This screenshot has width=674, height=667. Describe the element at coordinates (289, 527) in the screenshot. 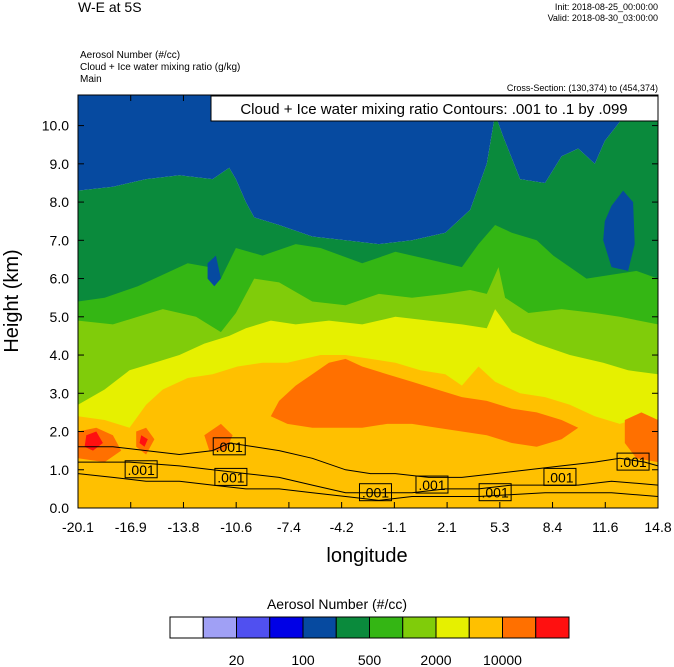

I see `x-tick-label-4: -7.4` at that location.